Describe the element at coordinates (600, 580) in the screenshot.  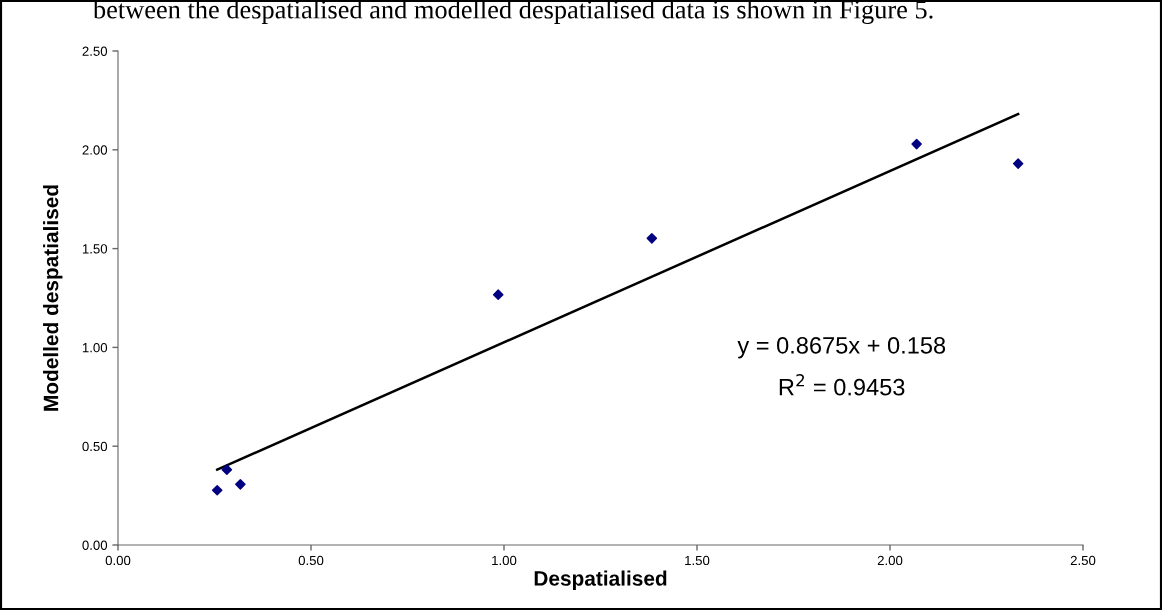
I see `x-axis-title: Despatialised` at that location.